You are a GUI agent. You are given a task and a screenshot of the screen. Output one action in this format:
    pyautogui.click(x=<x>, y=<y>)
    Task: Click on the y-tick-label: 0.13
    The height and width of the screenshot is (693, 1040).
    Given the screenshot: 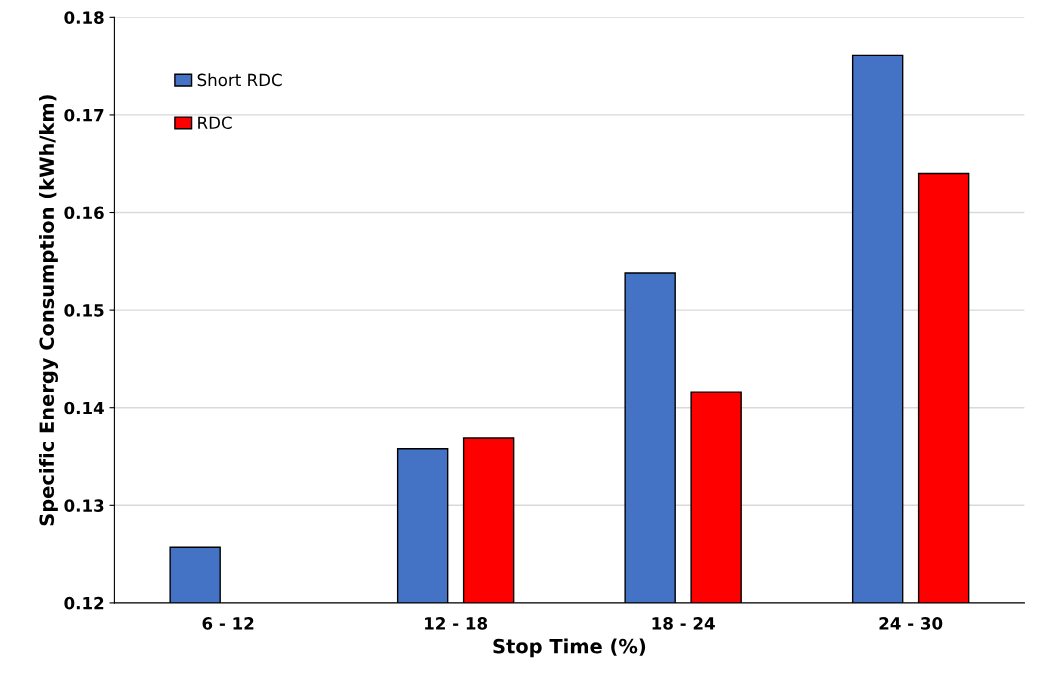 What is the action you would take?
    pyautogui.click(x=84, y=505)
    